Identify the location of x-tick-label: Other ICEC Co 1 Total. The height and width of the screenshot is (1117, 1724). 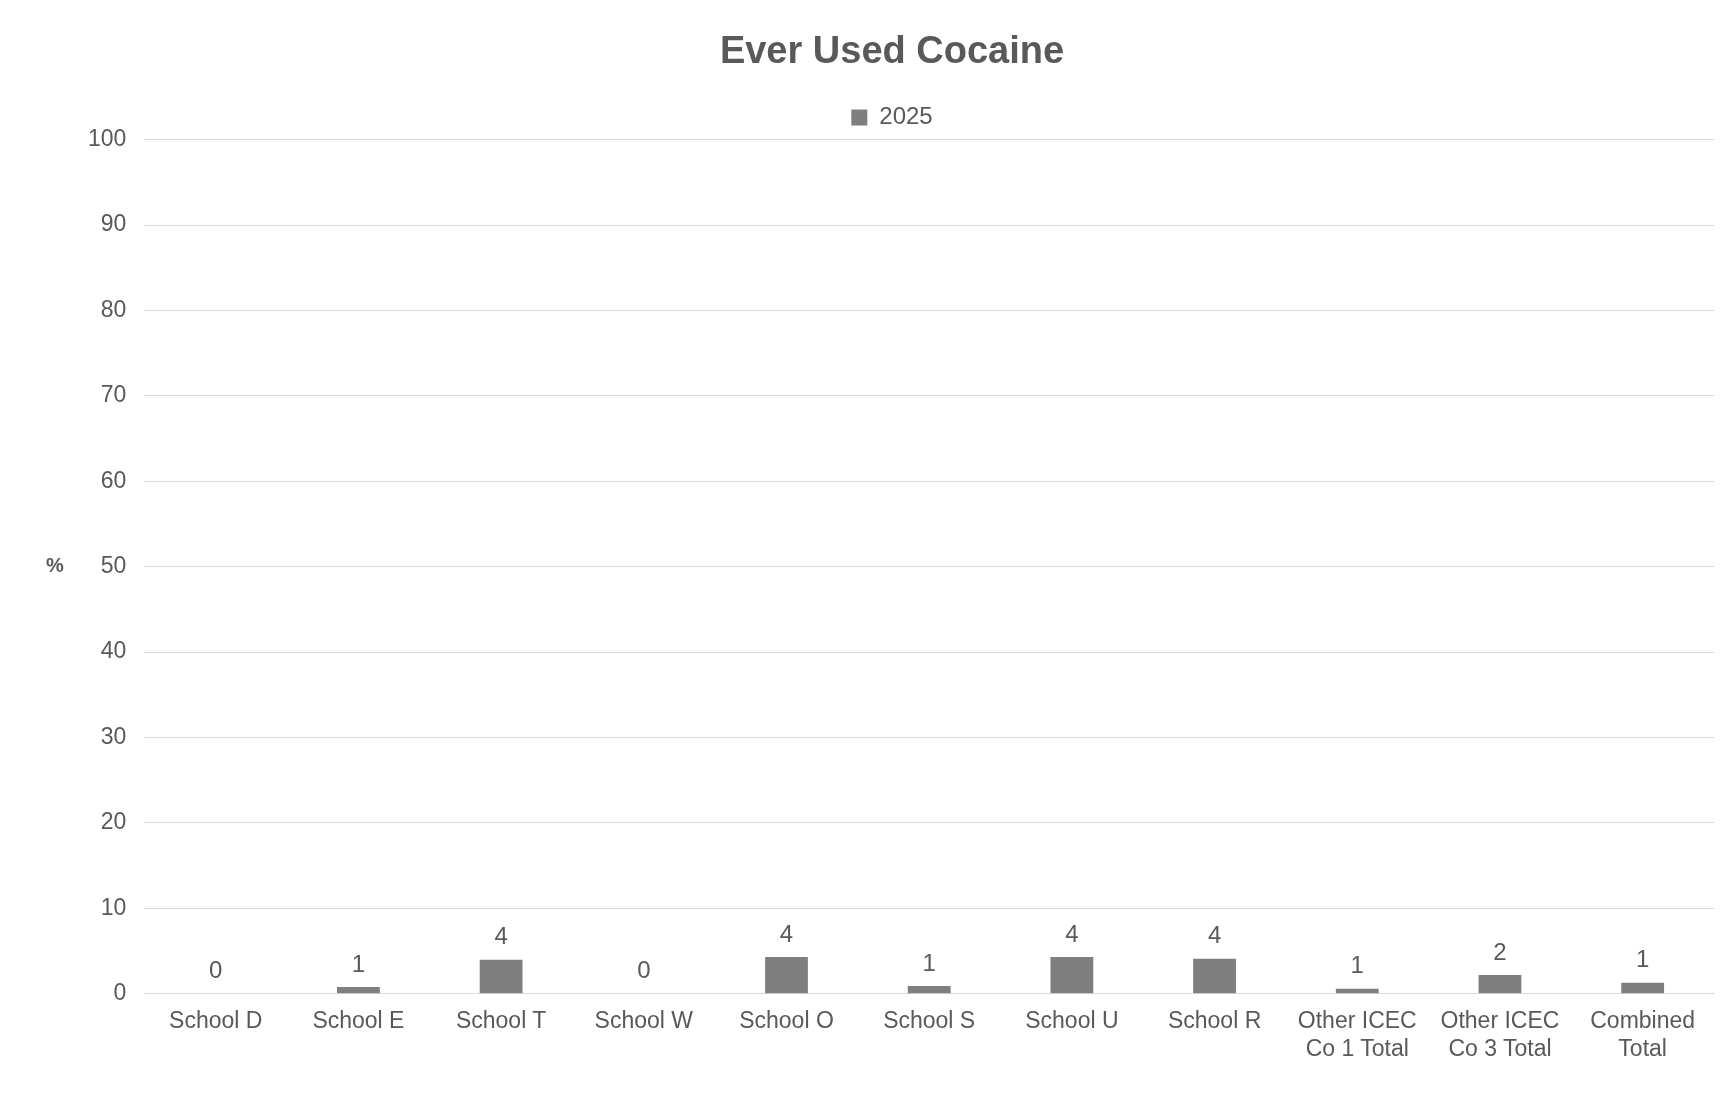
(1357, 1033).